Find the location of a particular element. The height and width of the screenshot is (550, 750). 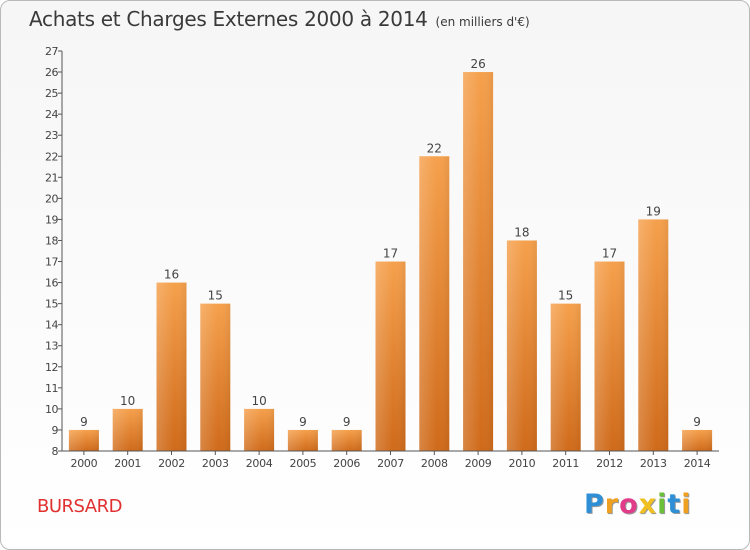

bar-shine-2002 is located at coordinates (171, 366).